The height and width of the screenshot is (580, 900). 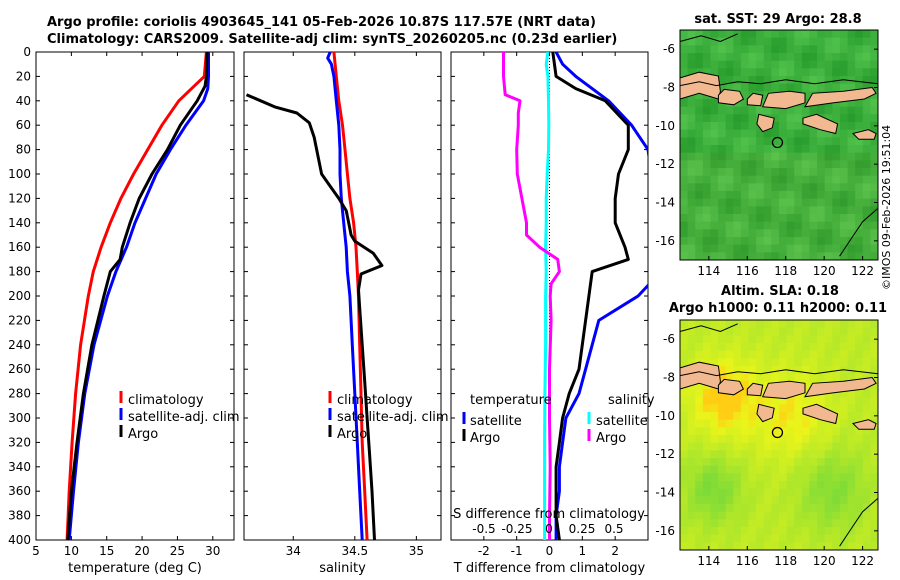 What do you see at coordinates (141, 551) in the screenshot?
I see `temperature-xtick-label: 20` at bounding box center [141, 551].